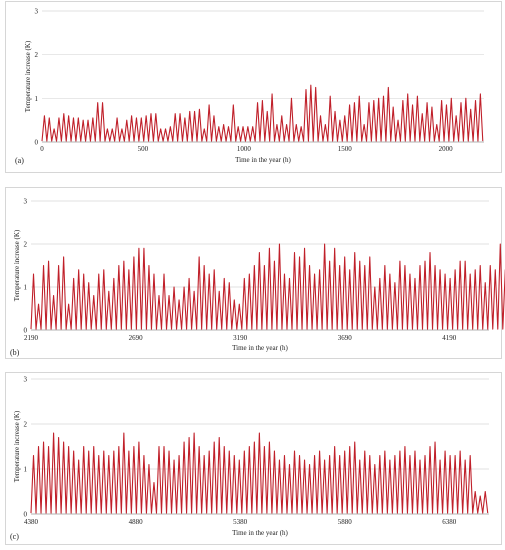 This screenshot has width=505, height=550. What do you see at coordinates (240, 522) in the screenshot?
I see `x-tick-label: 5380` at bounding box center [240, 522].